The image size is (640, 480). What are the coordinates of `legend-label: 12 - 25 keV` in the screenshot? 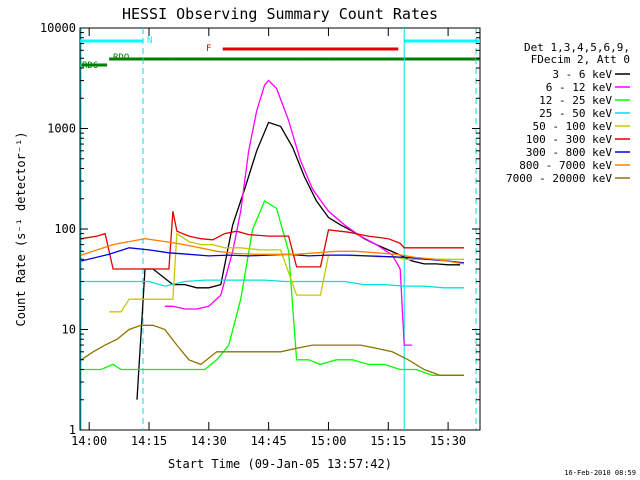 It's located at (575, 100).